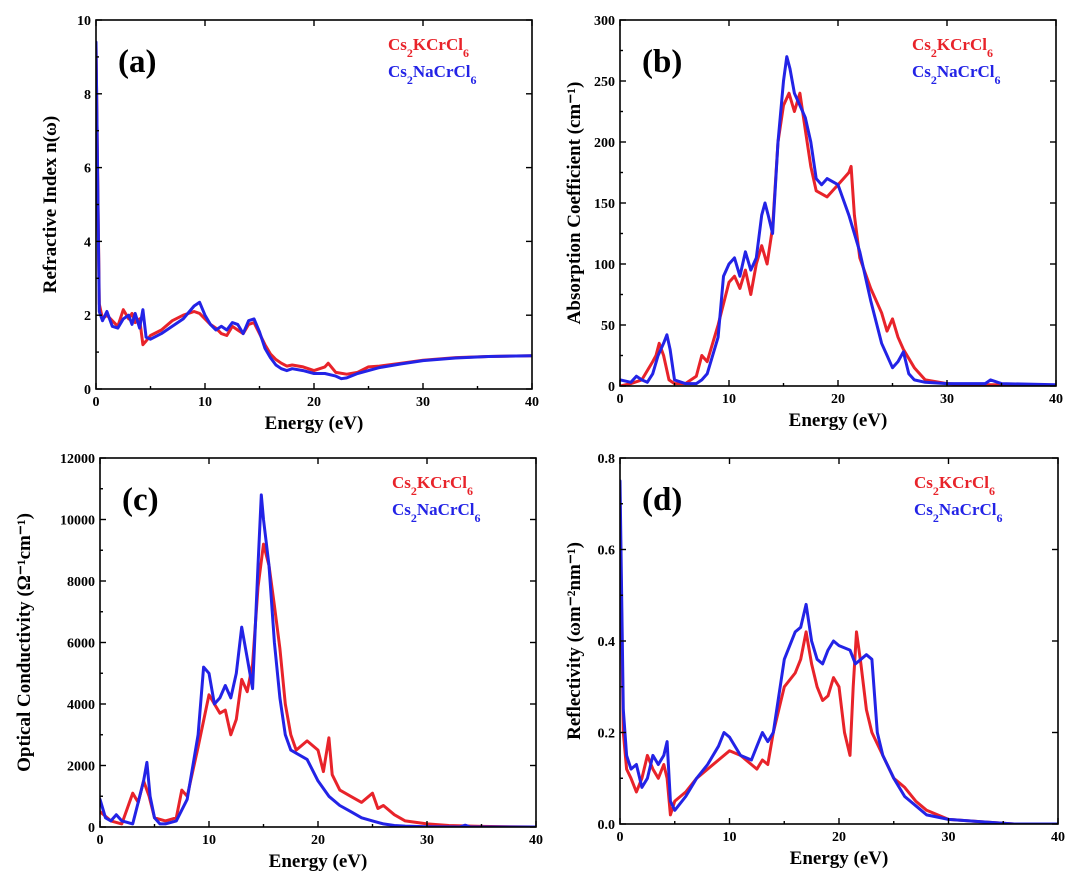  What do you see at coordinates (84, 21) in the screenshot?
I see `y-tick-label: 10` at bounding box center [84, 21].